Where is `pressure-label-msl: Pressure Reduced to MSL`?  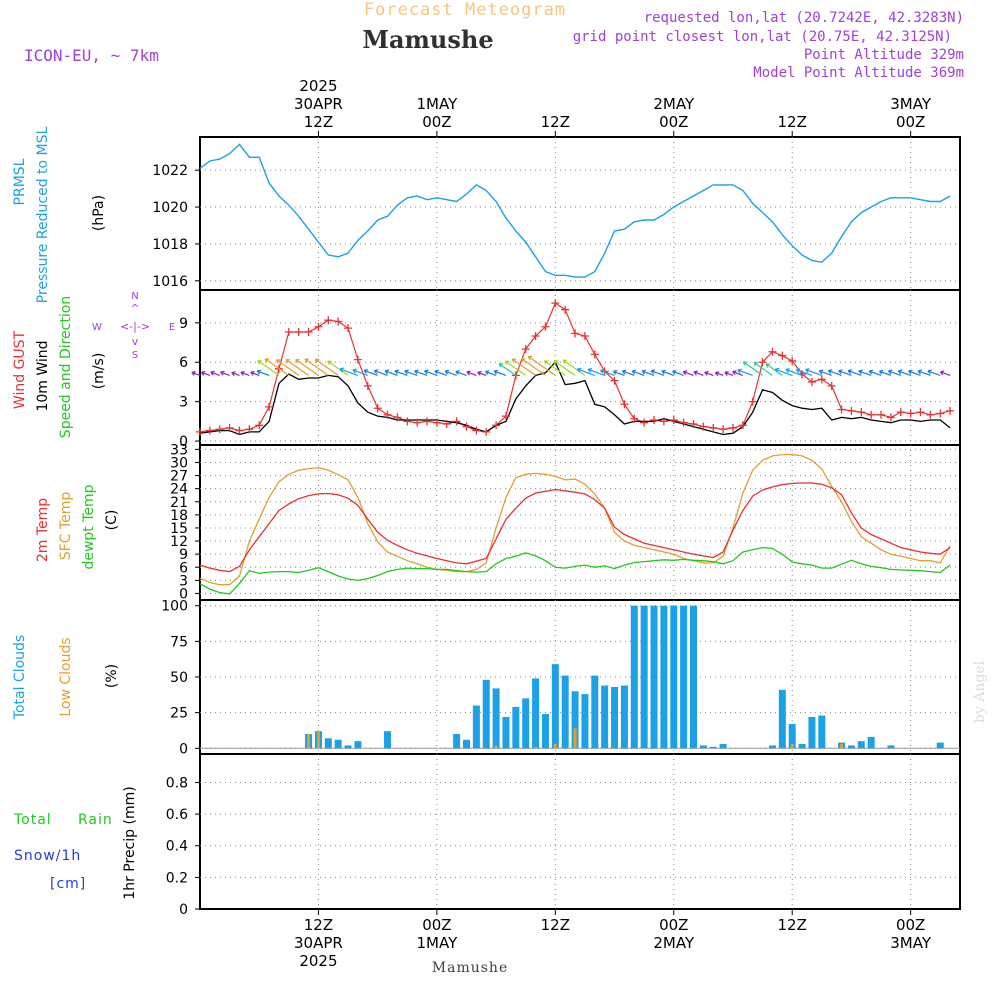 pressure-label-msl: Pressure Reduced to MSL is located at coordinates (43, 214).